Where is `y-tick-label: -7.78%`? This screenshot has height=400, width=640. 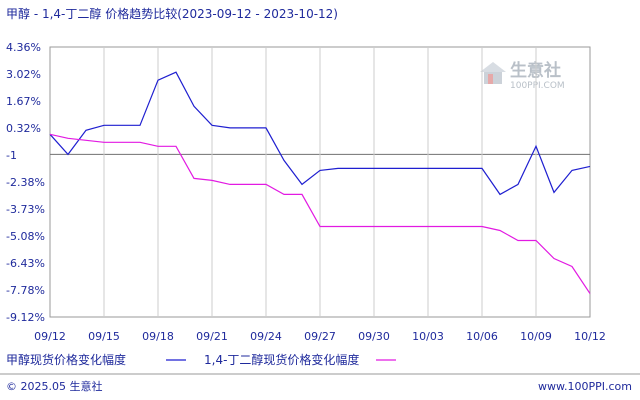 y-tick-label: -7.78% is located at coordinates (25, 290).